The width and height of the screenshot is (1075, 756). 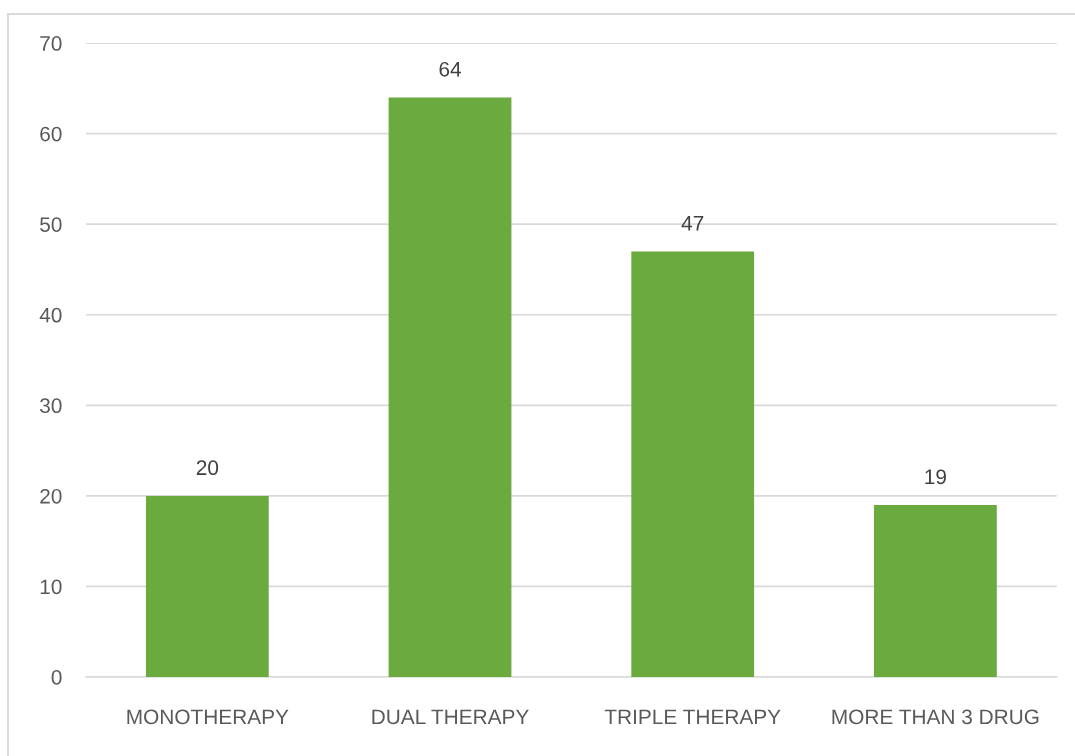 I want to click on y-tick-label: 30, so click(x=51, y=406).